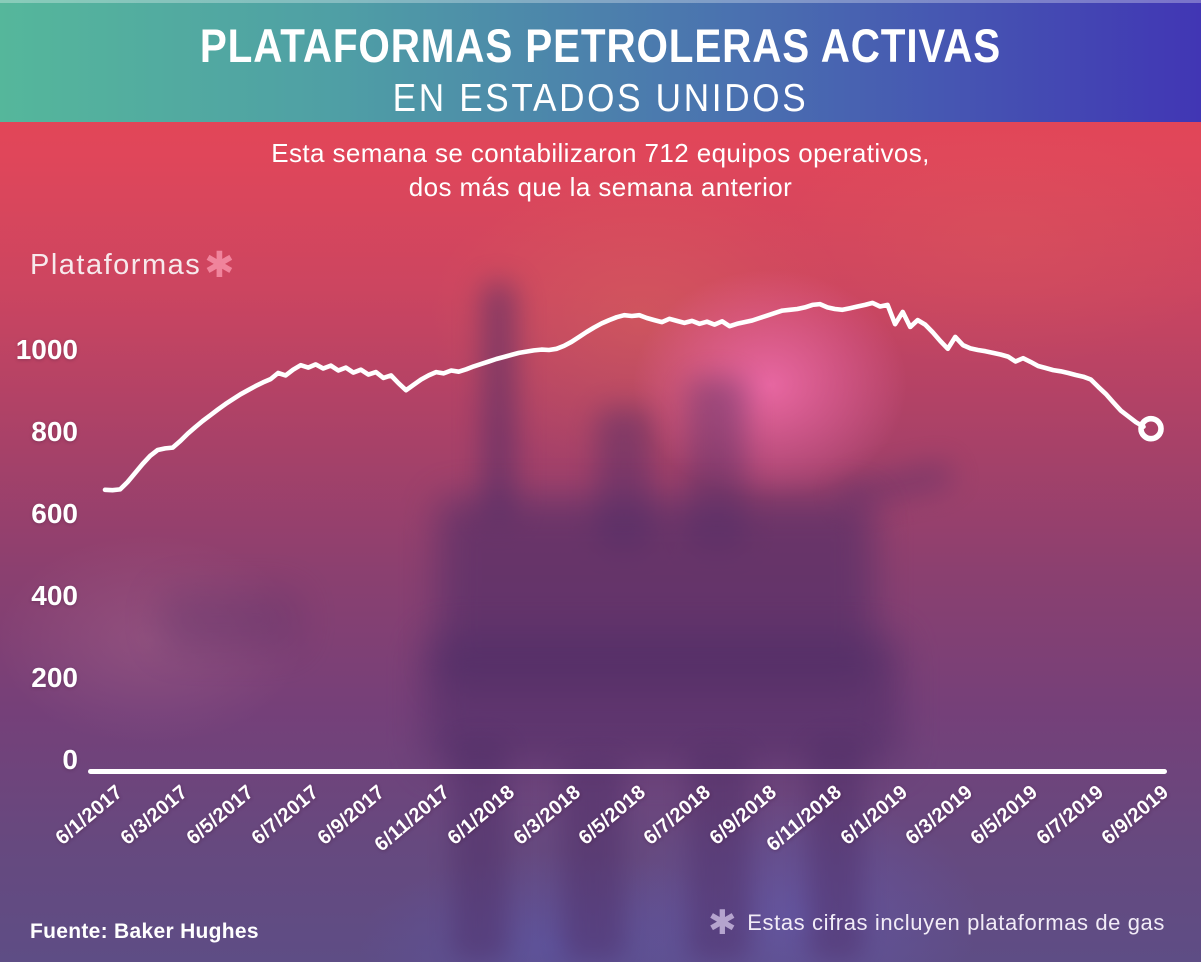 The image size is (1201, 962). What do you see at coordinates (499, 402) in the screenshot?
I see `rig-mast-shape` at bounding box center [499, 402].